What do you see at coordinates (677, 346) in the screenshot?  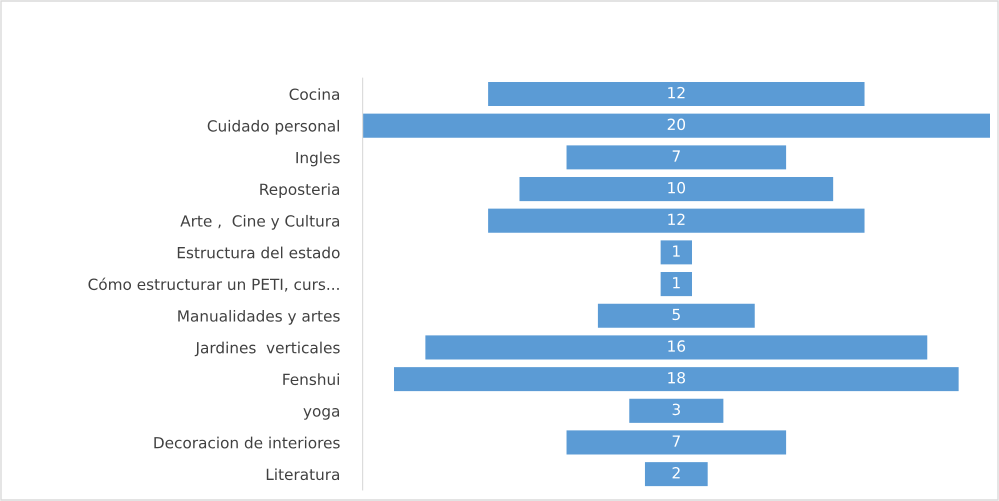 I see `data-label: 16` at bounding box center [677, 346].